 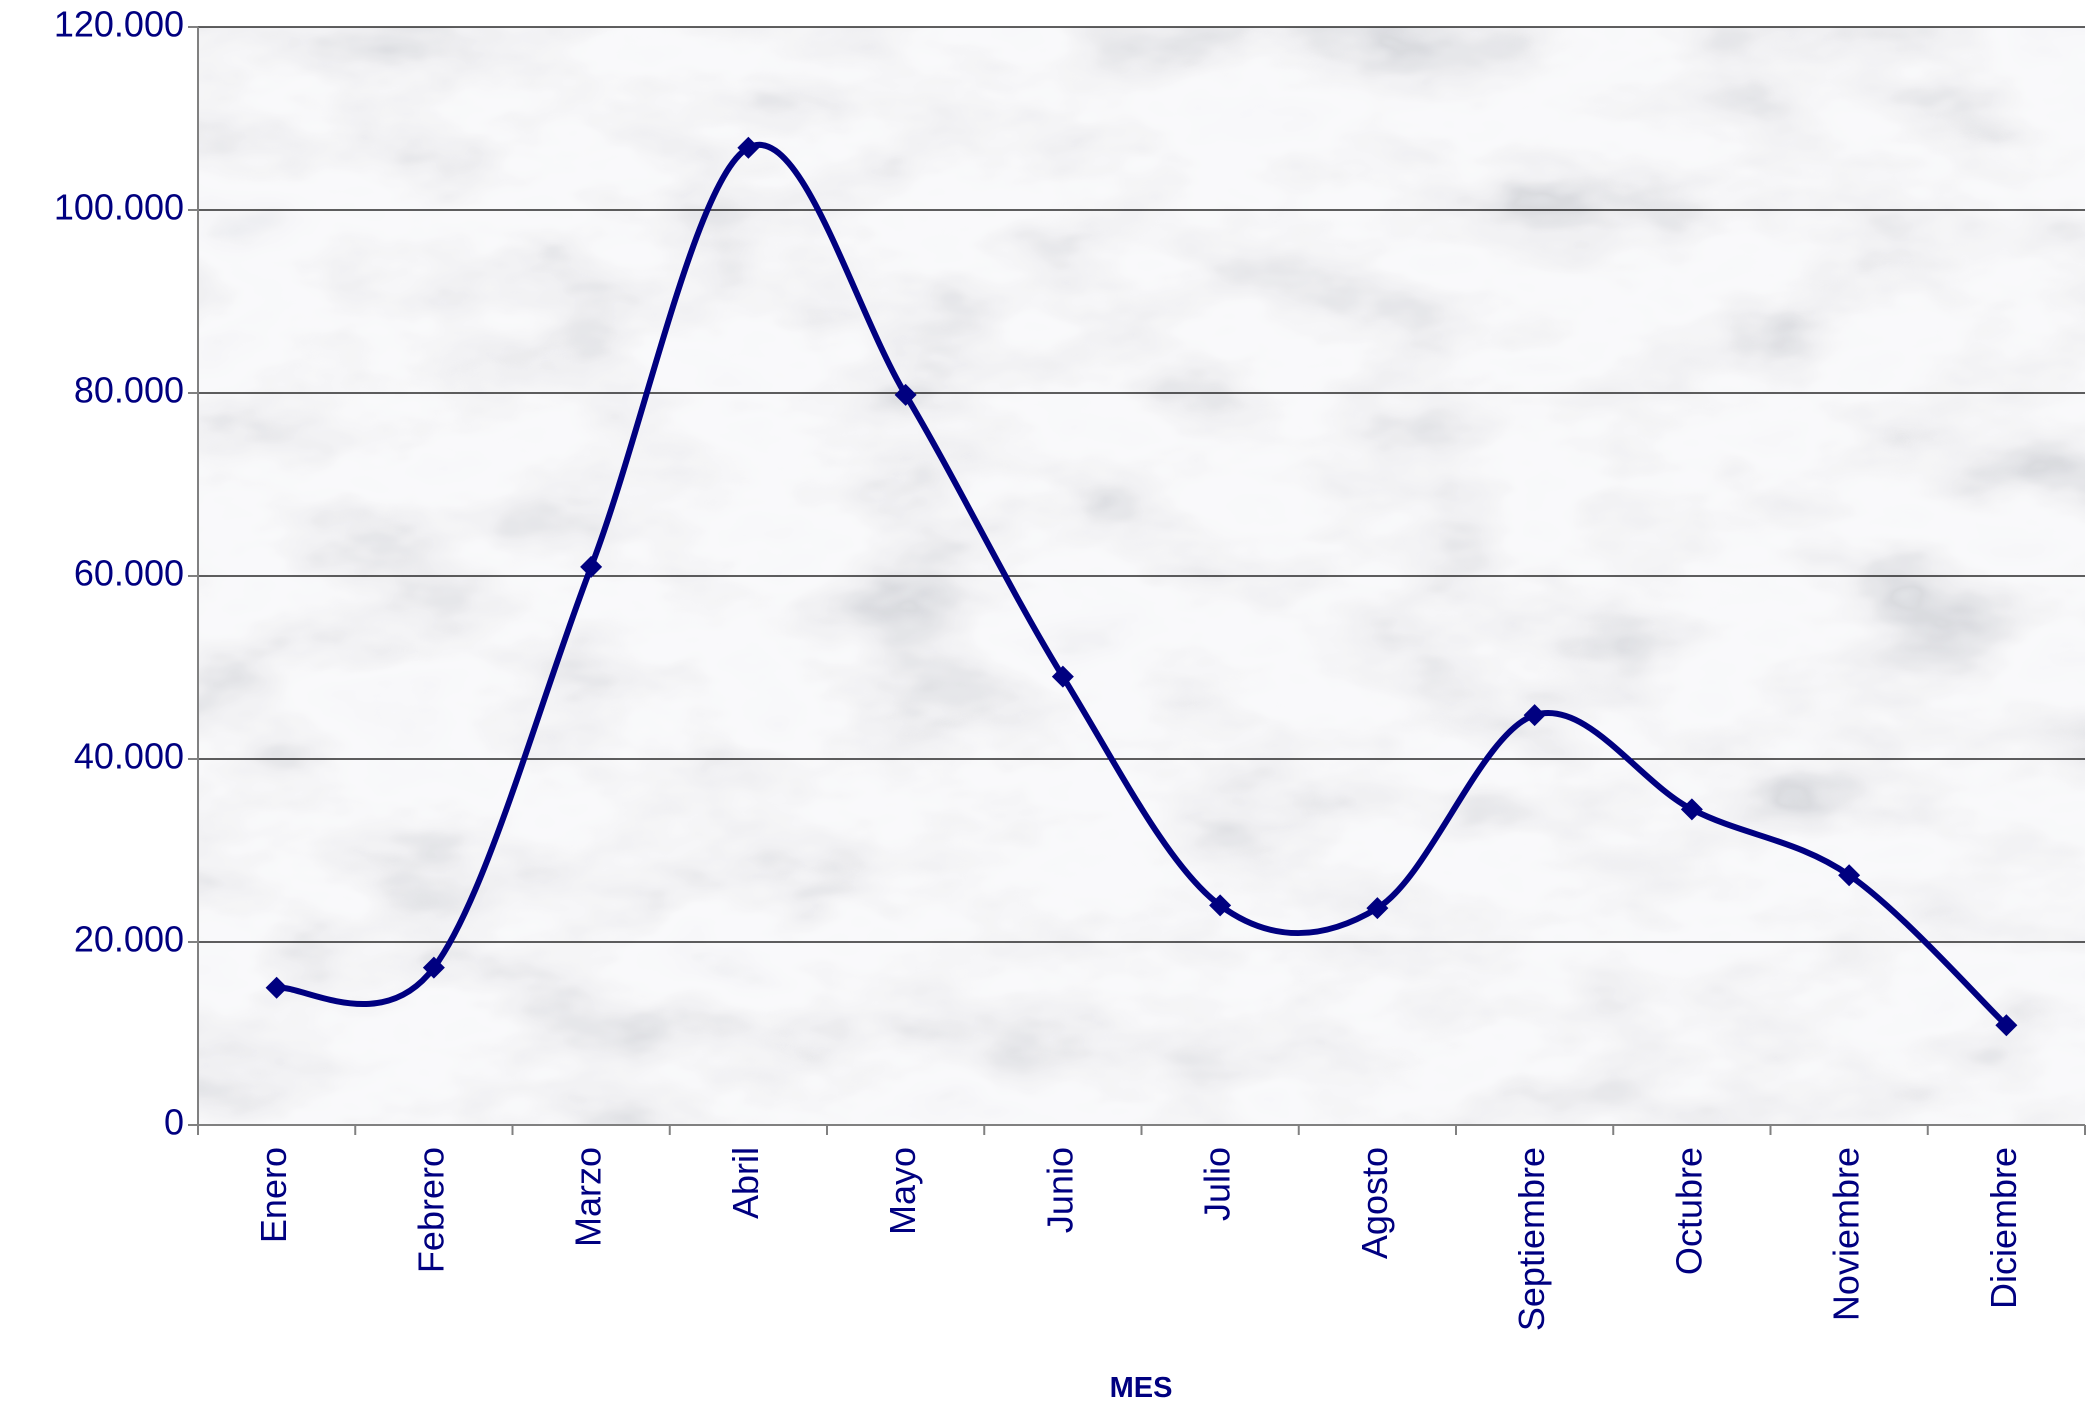 I want to click on data-point-diciembre, so click(x=2006, y=1025).